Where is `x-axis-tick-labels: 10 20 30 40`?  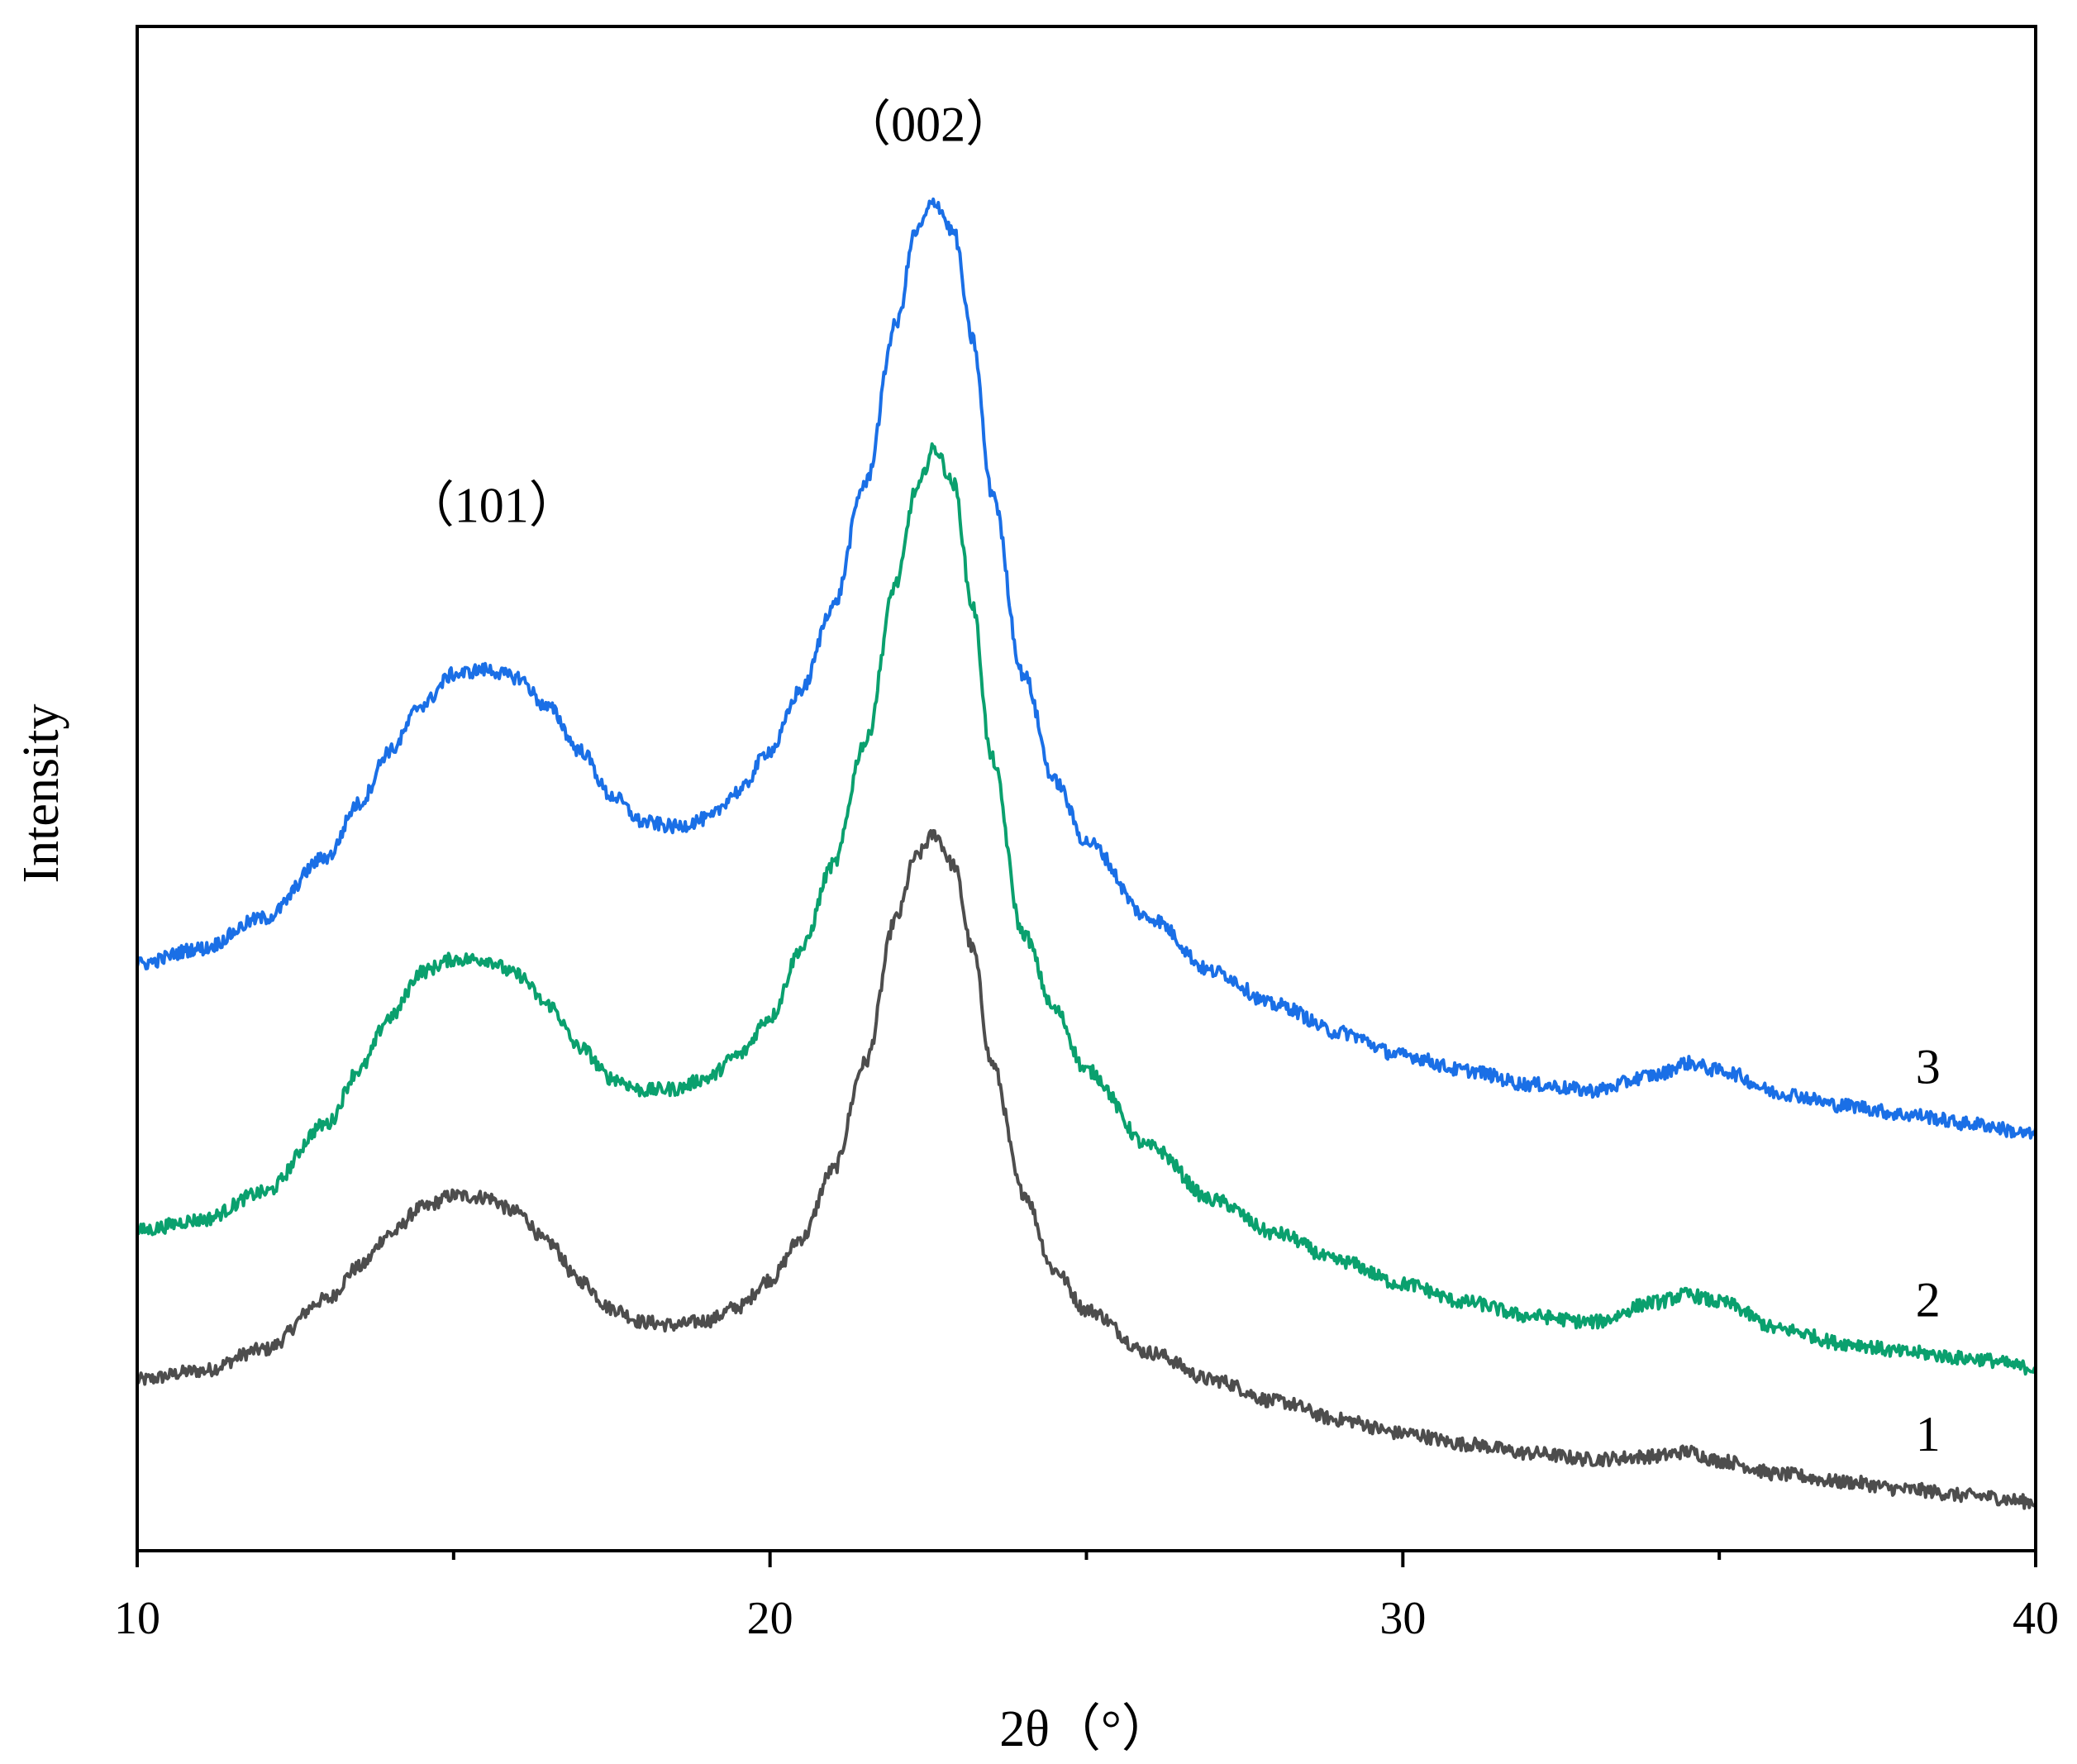
x-axis-tick-labels: 10 20 30 40 is located at coordinates (1086, 1619).